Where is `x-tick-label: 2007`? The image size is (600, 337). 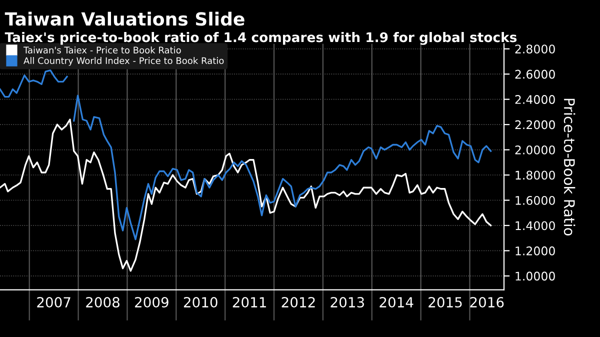 x-tick-label: 2007 is located at coordinates (53, 302).